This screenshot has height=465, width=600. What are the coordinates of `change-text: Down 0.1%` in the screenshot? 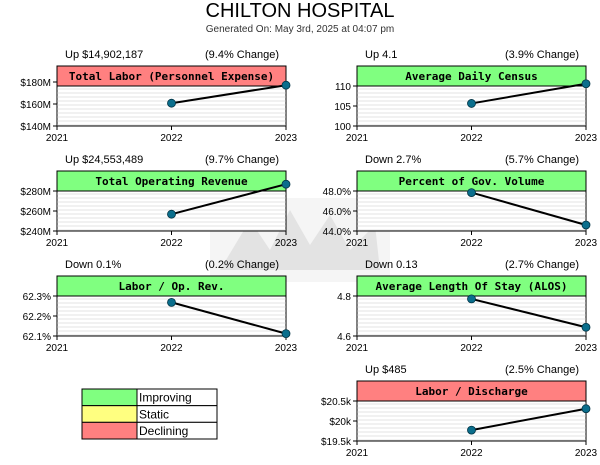 It's located at (93, 265).